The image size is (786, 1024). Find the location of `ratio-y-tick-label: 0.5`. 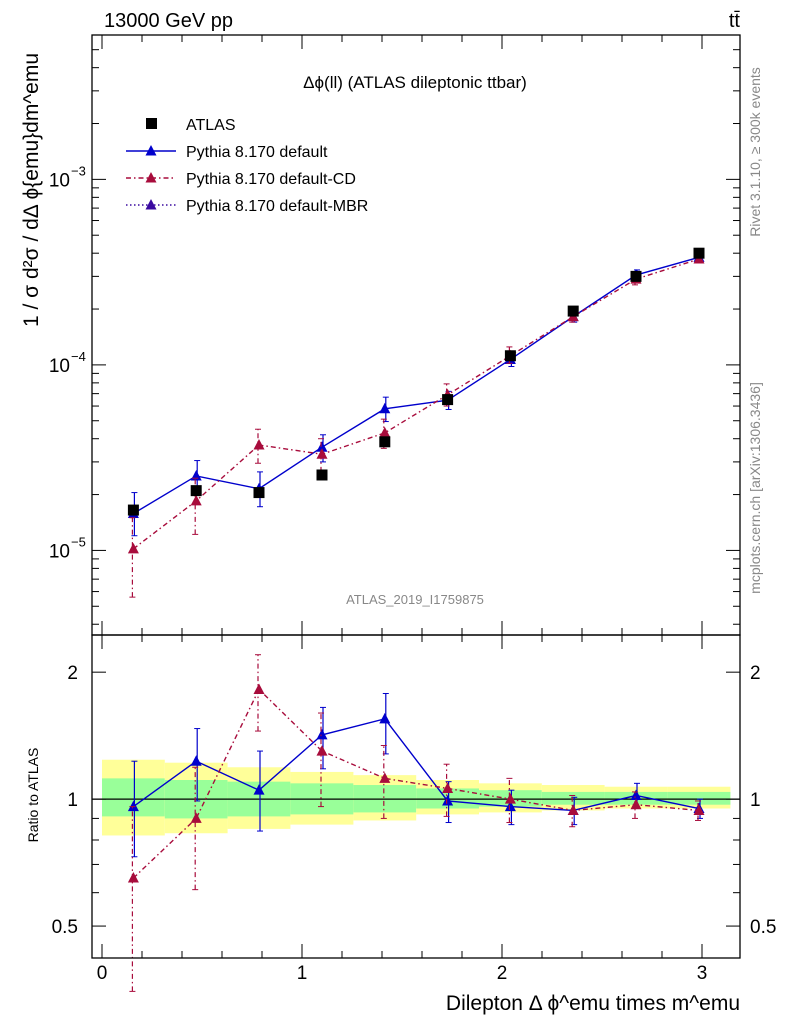

ratio-y-tick-label: 0.5 is located at coordinates (65, 927).